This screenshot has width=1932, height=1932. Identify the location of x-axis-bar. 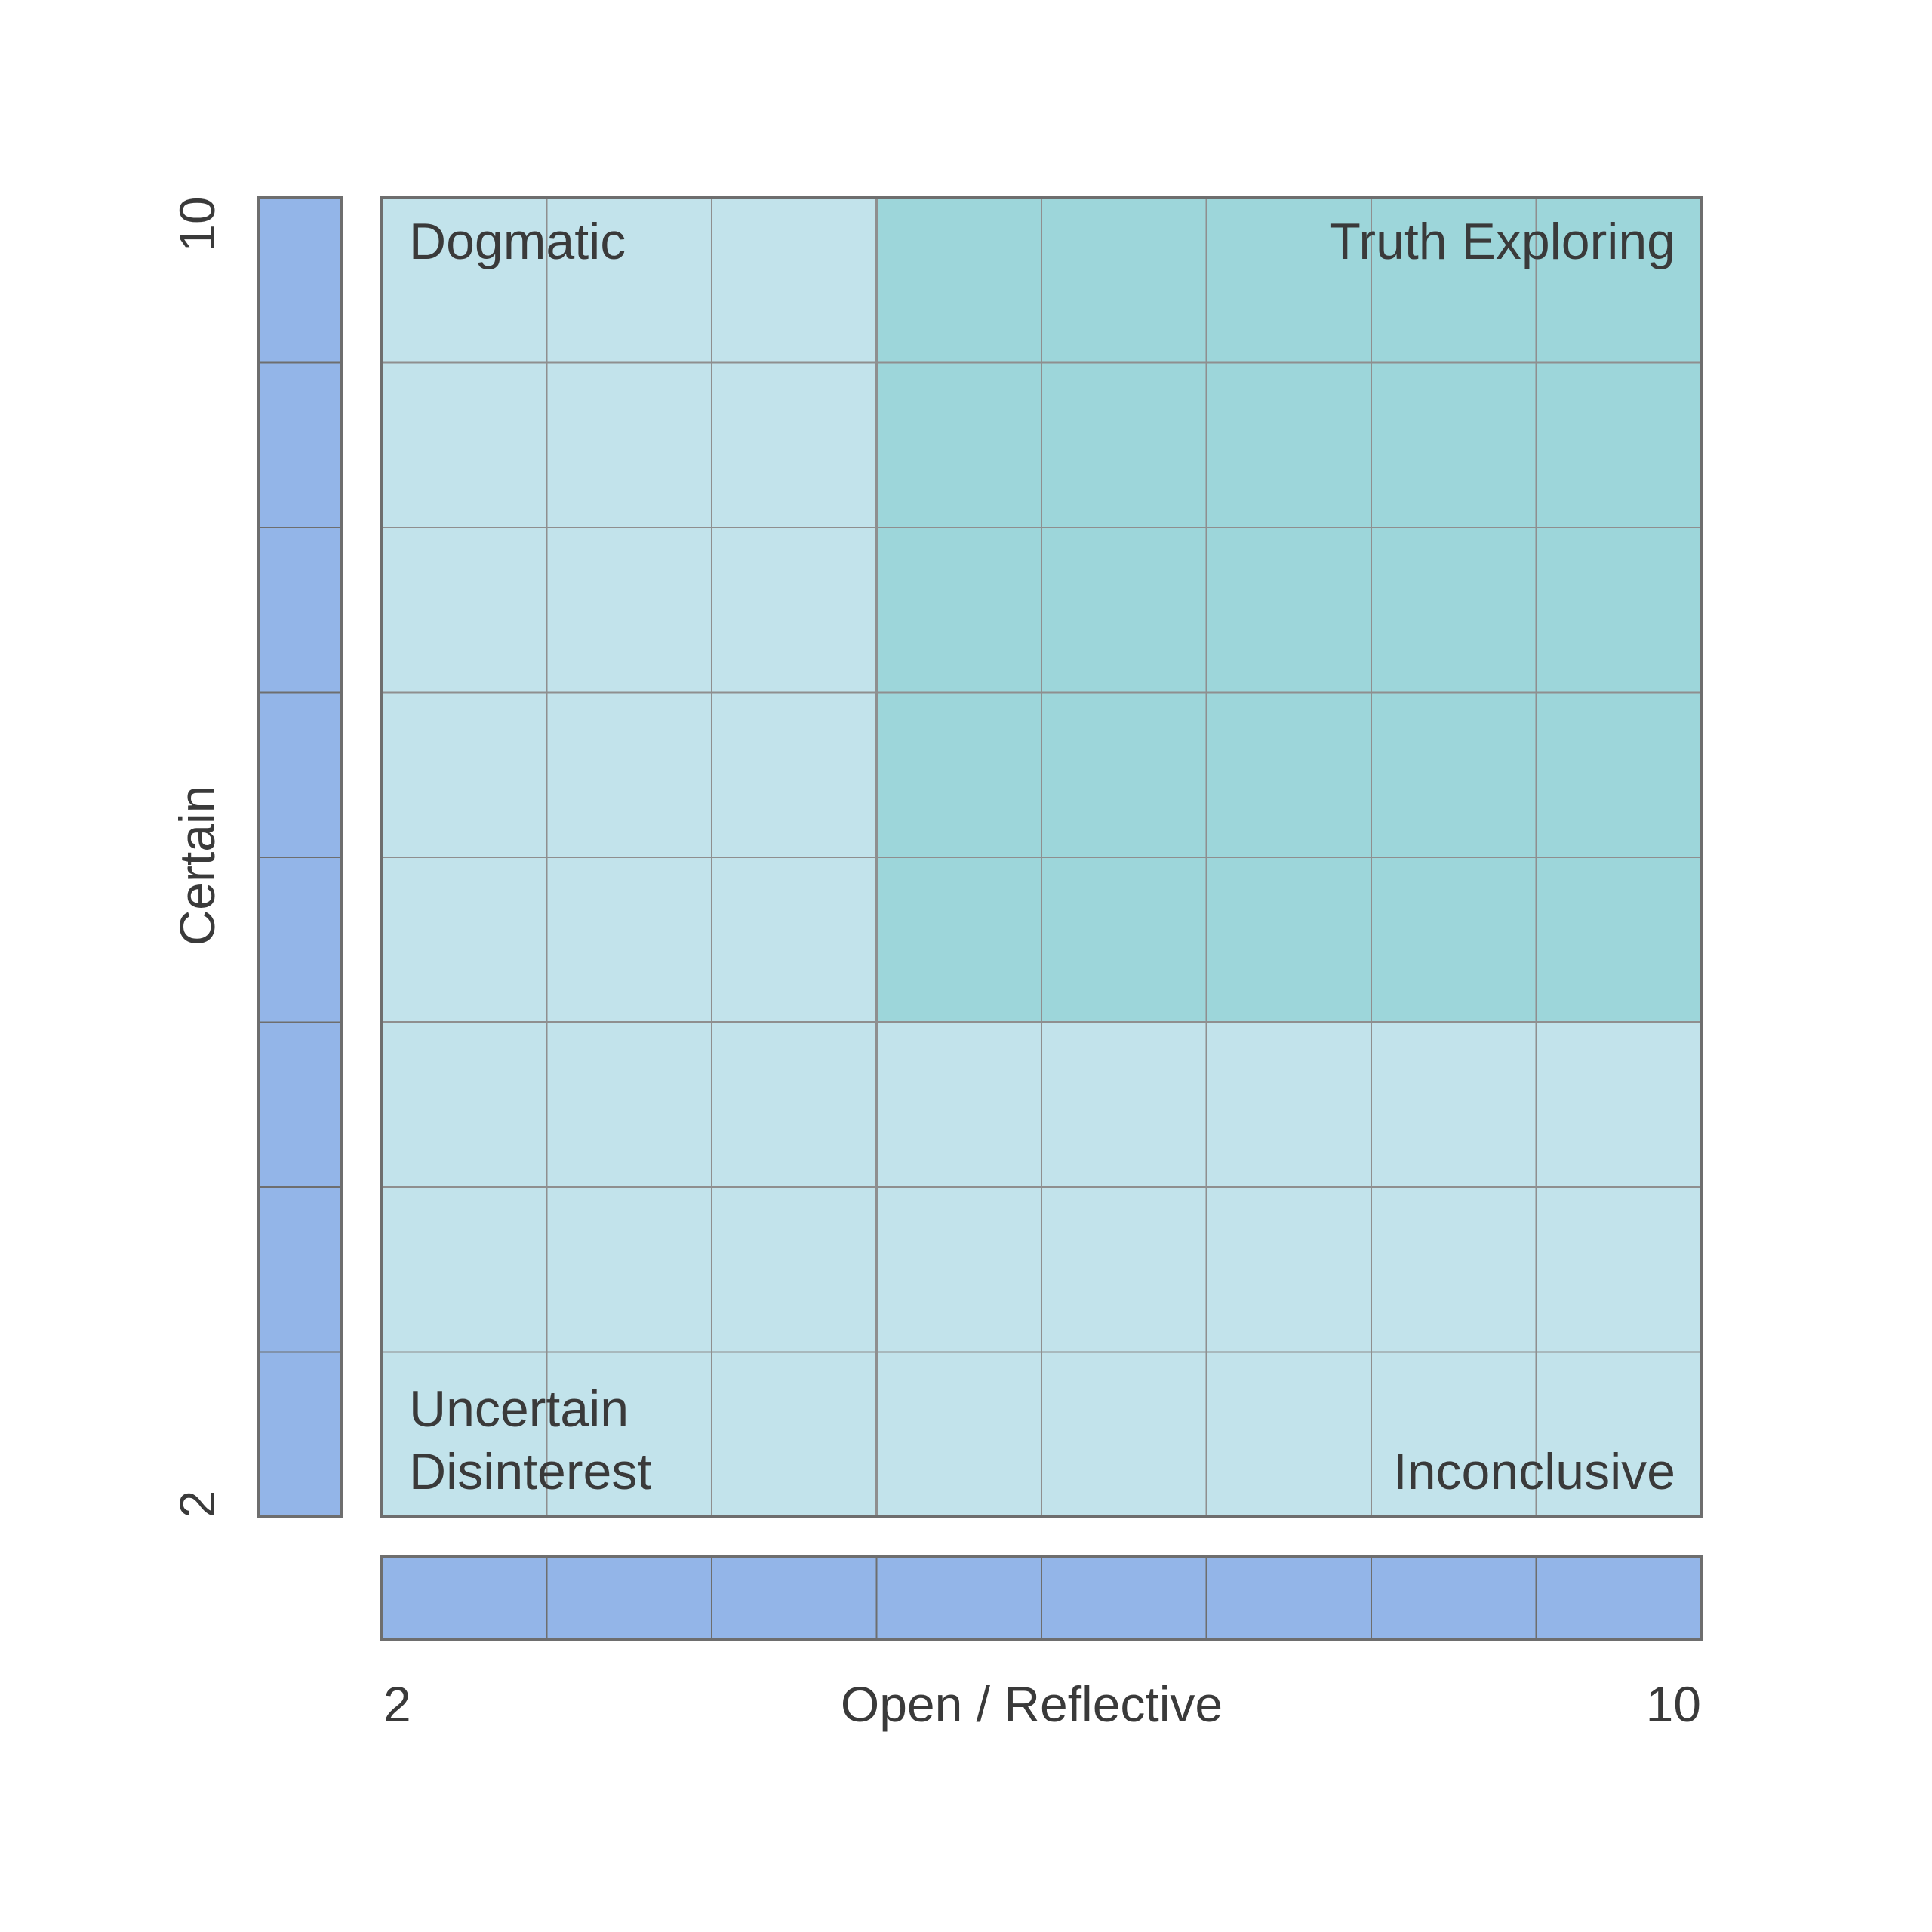
(1041, 1598).